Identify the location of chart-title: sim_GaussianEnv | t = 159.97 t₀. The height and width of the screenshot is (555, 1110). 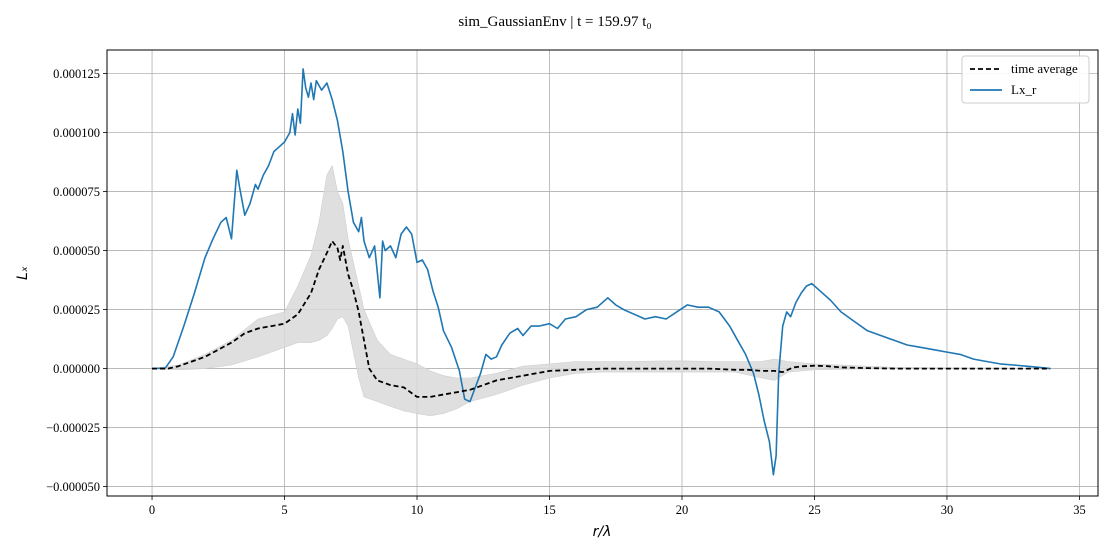
(554, 22).